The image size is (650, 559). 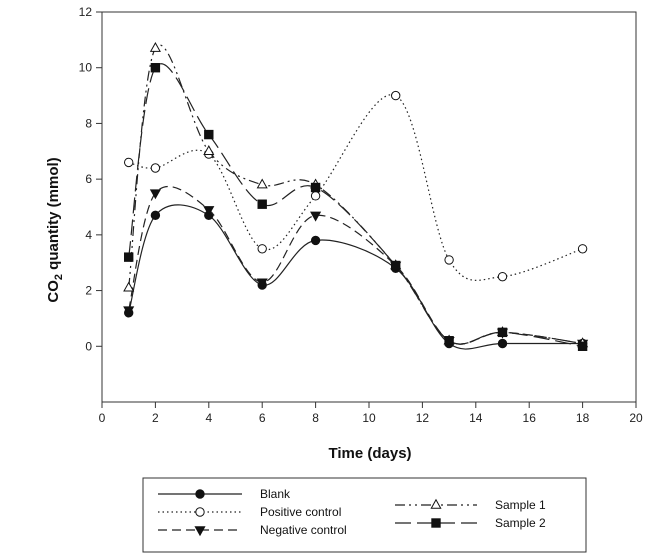 I want to click on y-tick-label: 6, so click(x=88, y=179).